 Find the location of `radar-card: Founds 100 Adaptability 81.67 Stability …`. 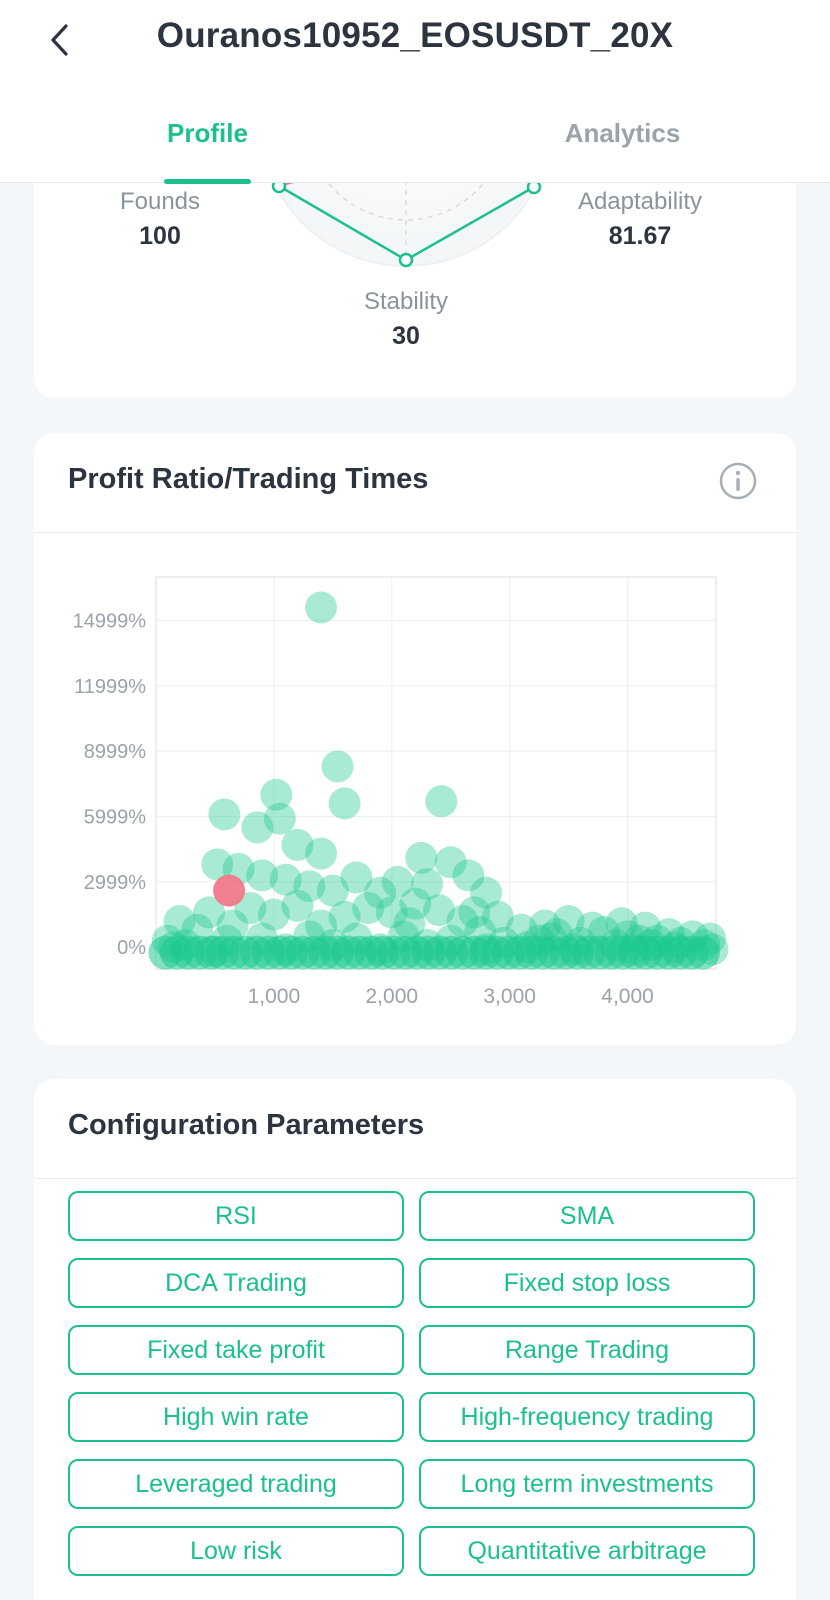

radar-card: Founds 100 Adaptability 81.67 Stability … is located at coordinates (415, 274).